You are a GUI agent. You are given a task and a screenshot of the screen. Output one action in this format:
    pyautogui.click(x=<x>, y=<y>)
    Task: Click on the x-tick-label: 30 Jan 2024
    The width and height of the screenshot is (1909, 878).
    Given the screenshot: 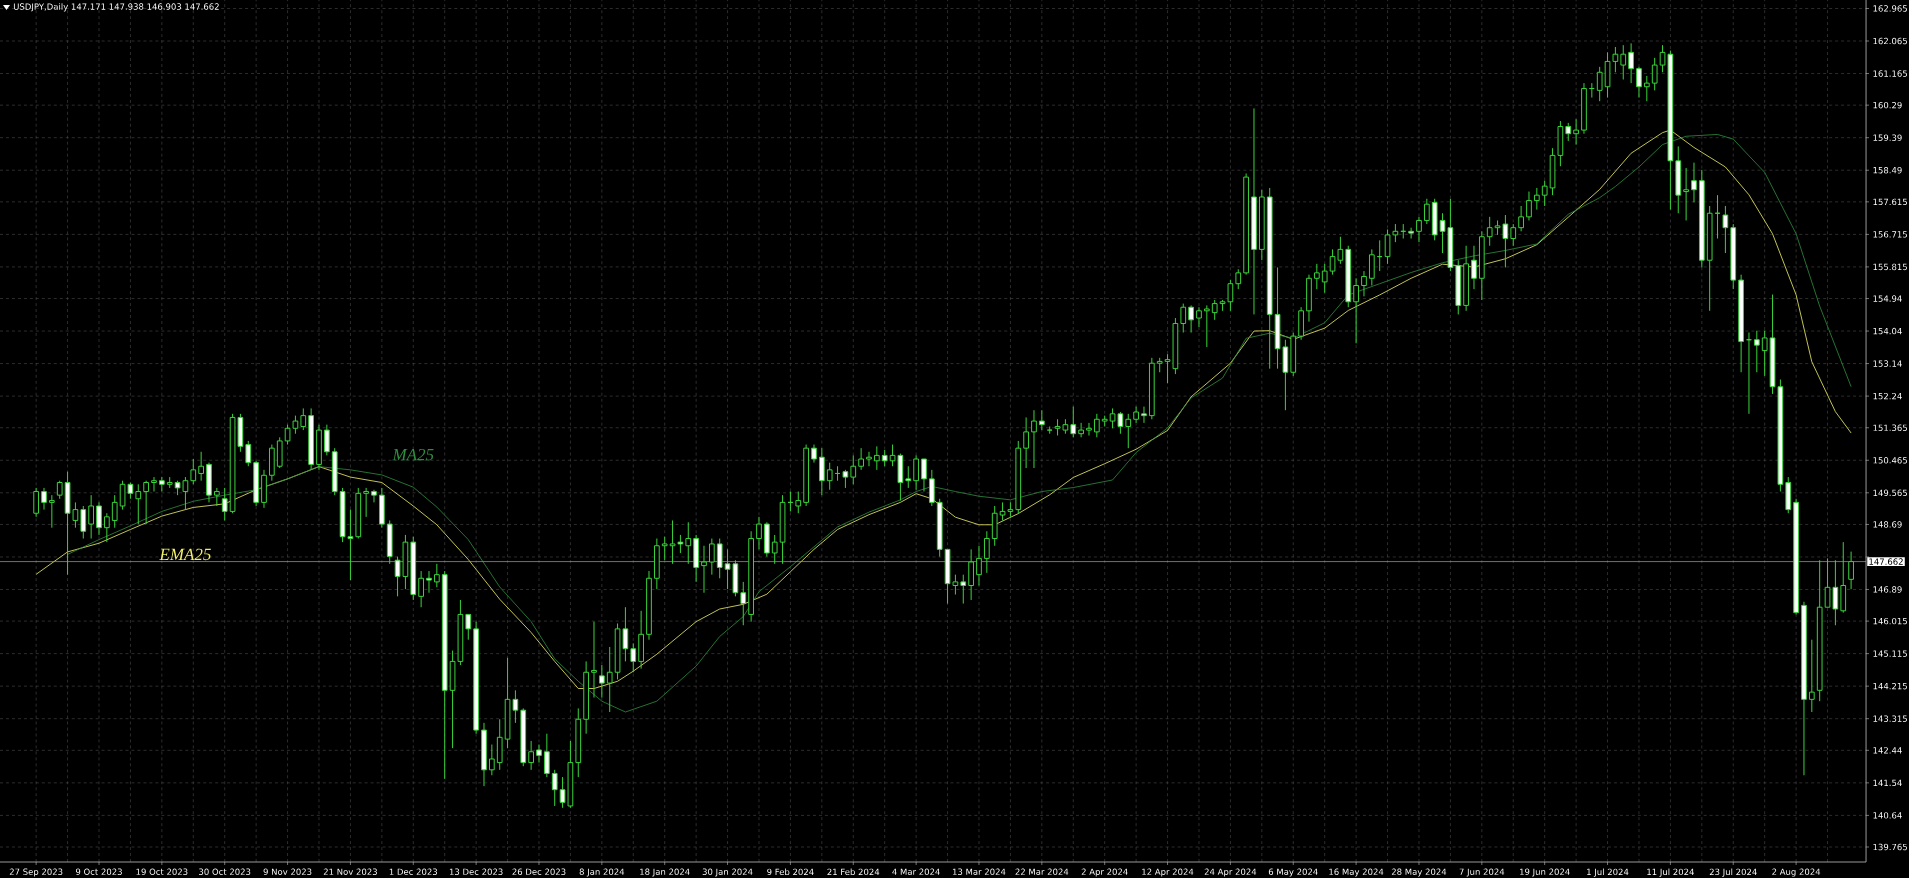 What is the action you would take?
    pyautogui.click(x=727, y=872)
    